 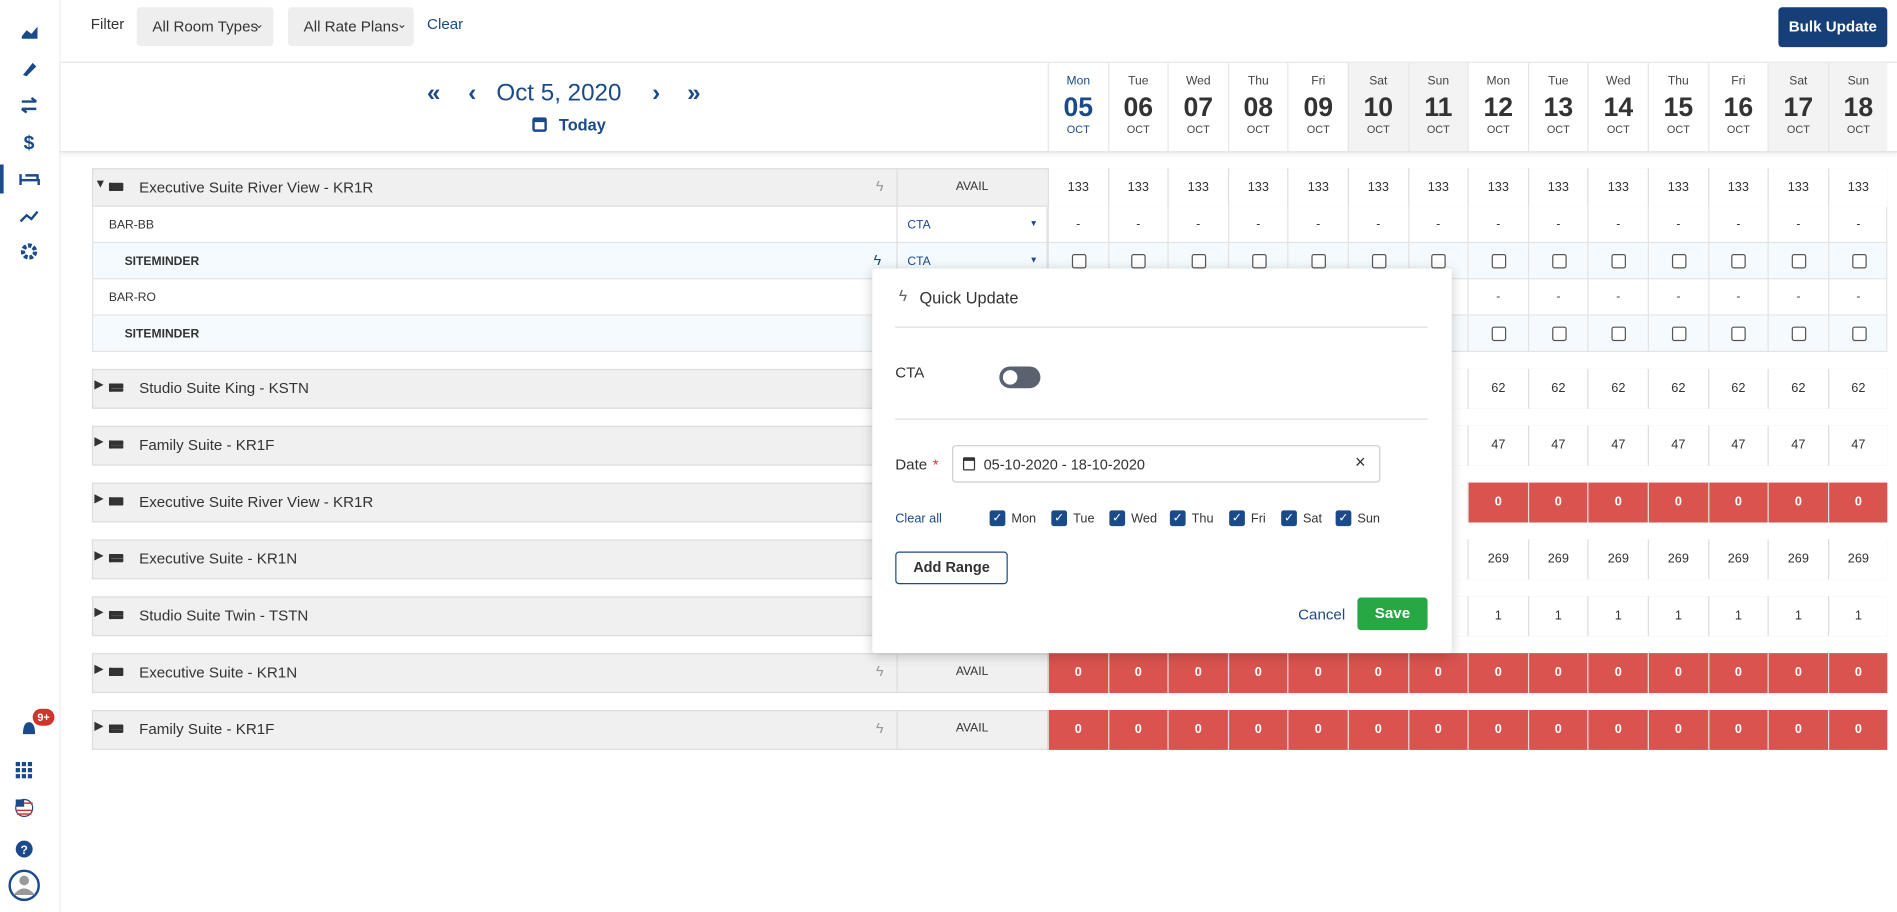 What do you see at coordinates (205, 26) in the screenshot?
I see `room-types-dropdown: All Room Types ⌄` at bounding box center [205, 26].